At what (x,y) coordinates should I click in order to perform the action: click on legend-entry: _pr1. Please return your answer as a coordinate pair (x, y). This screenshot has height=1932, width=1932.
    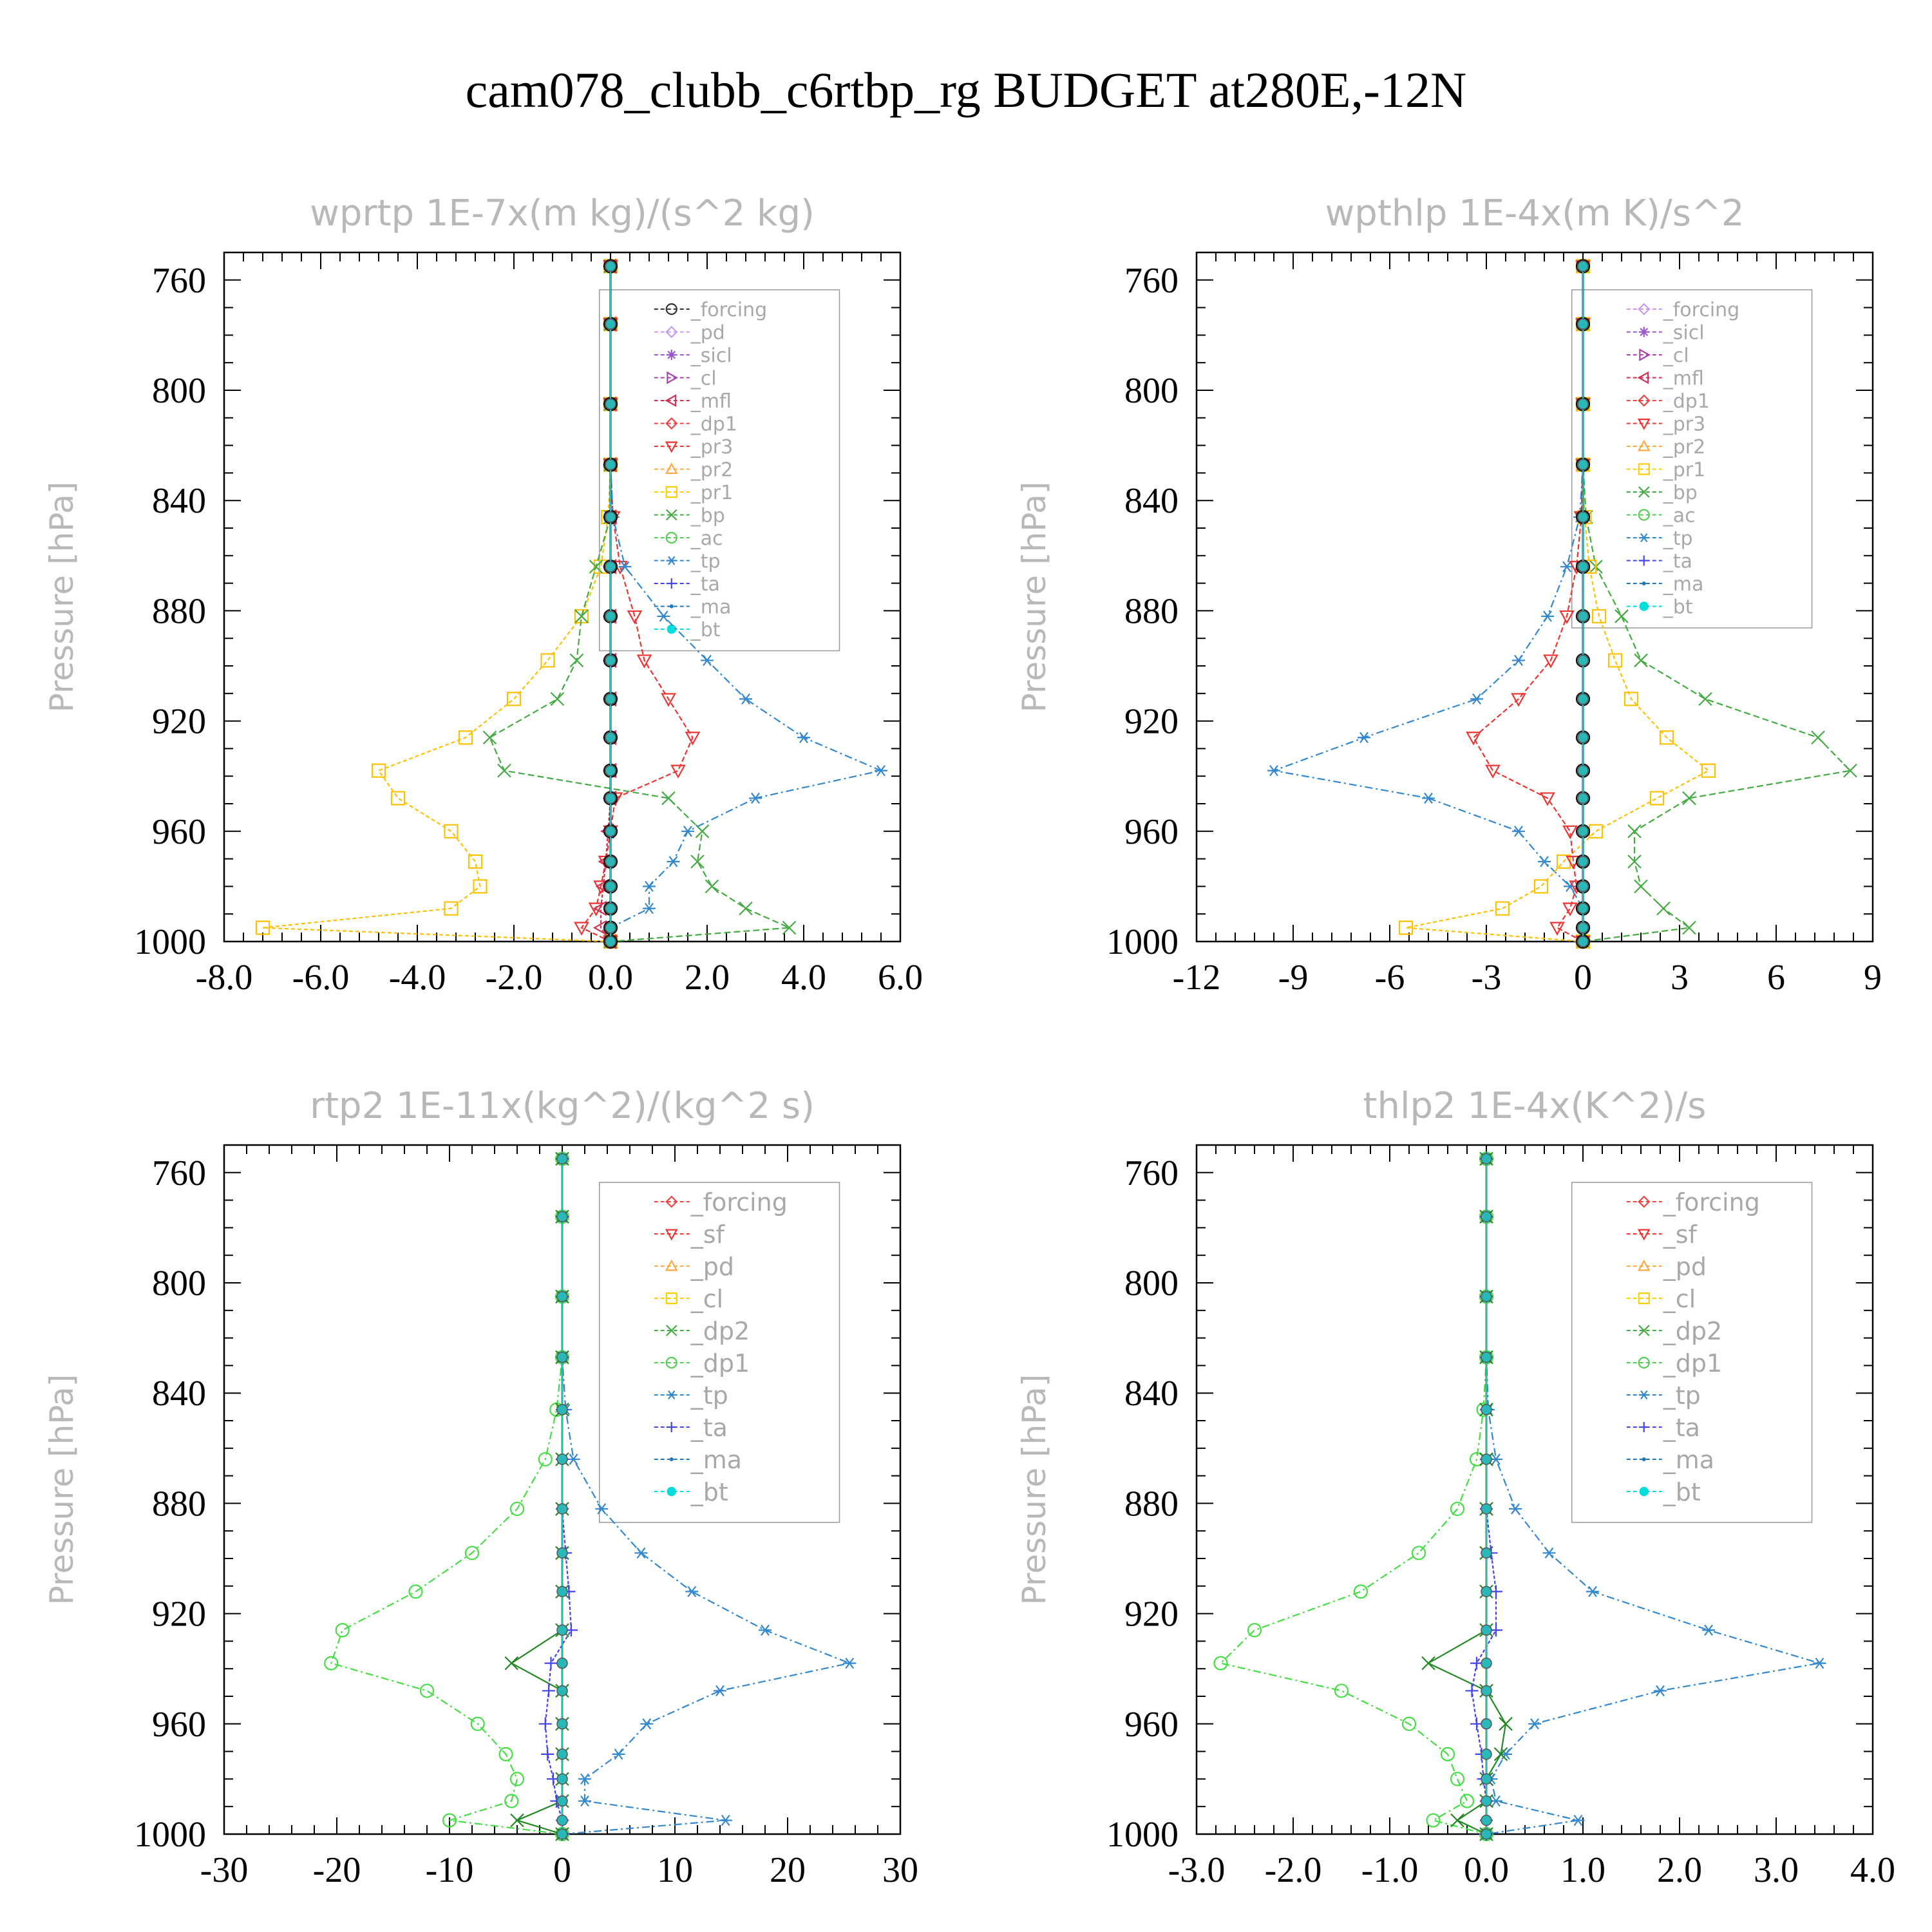
    Looking at the image, I should click on (1665, 470).